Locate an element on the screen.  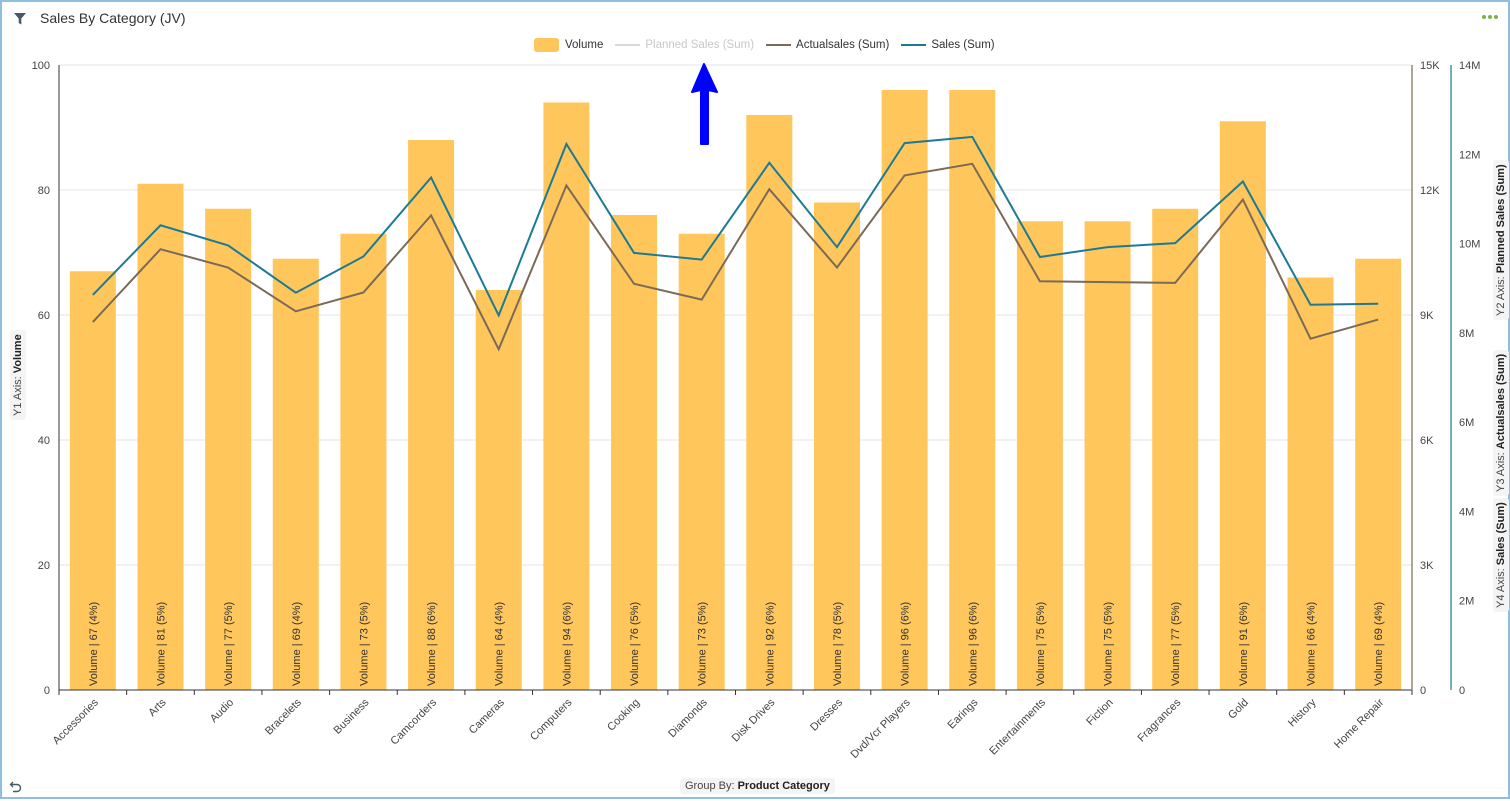
y4-tick-label: 0 is located at coordinates (1462, 691).